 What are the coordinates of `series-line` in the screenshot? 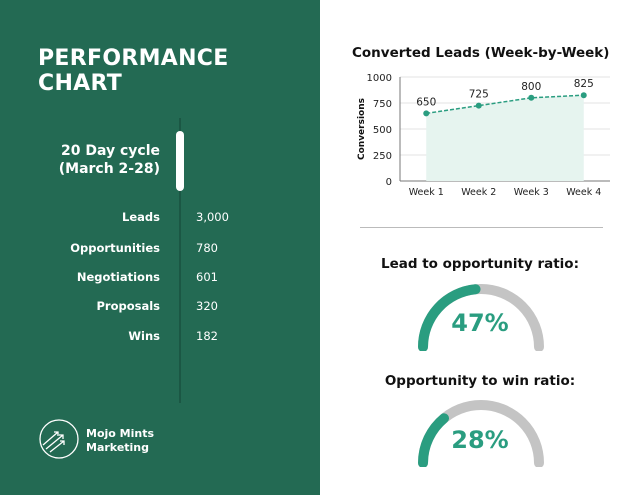 It's located at (505, 104).